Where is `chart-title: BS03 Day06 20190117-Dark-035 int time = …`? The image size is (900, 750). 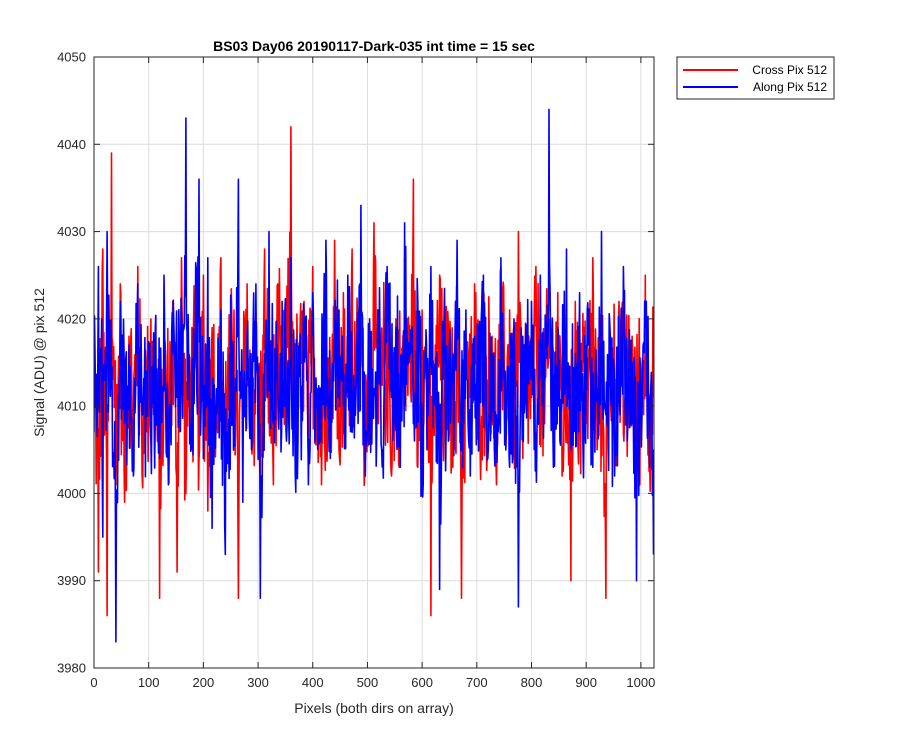 chart-title: BS03 Day06 20190117-Dark-035 int time = … is located at coordinates (374, 46).